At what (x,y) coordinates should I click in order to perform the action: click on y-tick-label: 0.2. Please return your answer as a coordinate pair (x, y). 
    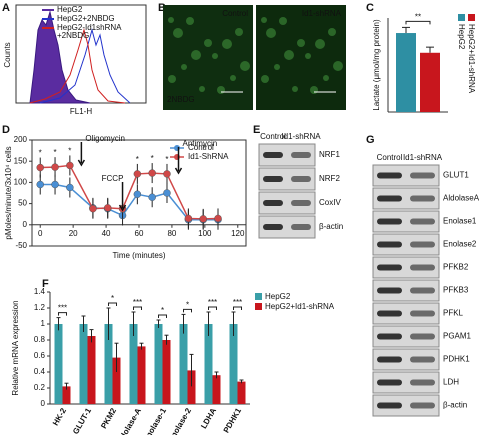
    Looking at the image, I should click on (40, 387).